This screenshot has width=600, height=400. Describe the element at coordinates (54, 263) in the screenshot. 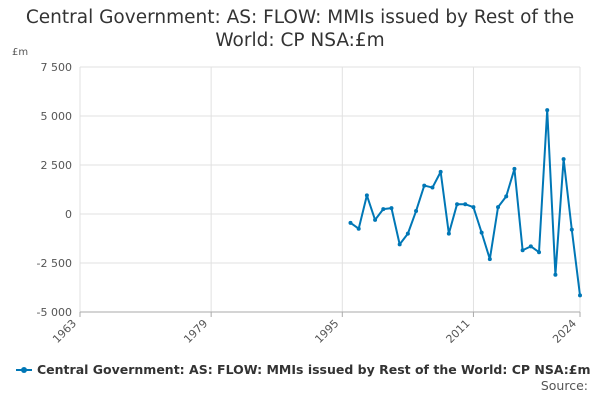

I see `y-tick-label: -2 500` at that location.